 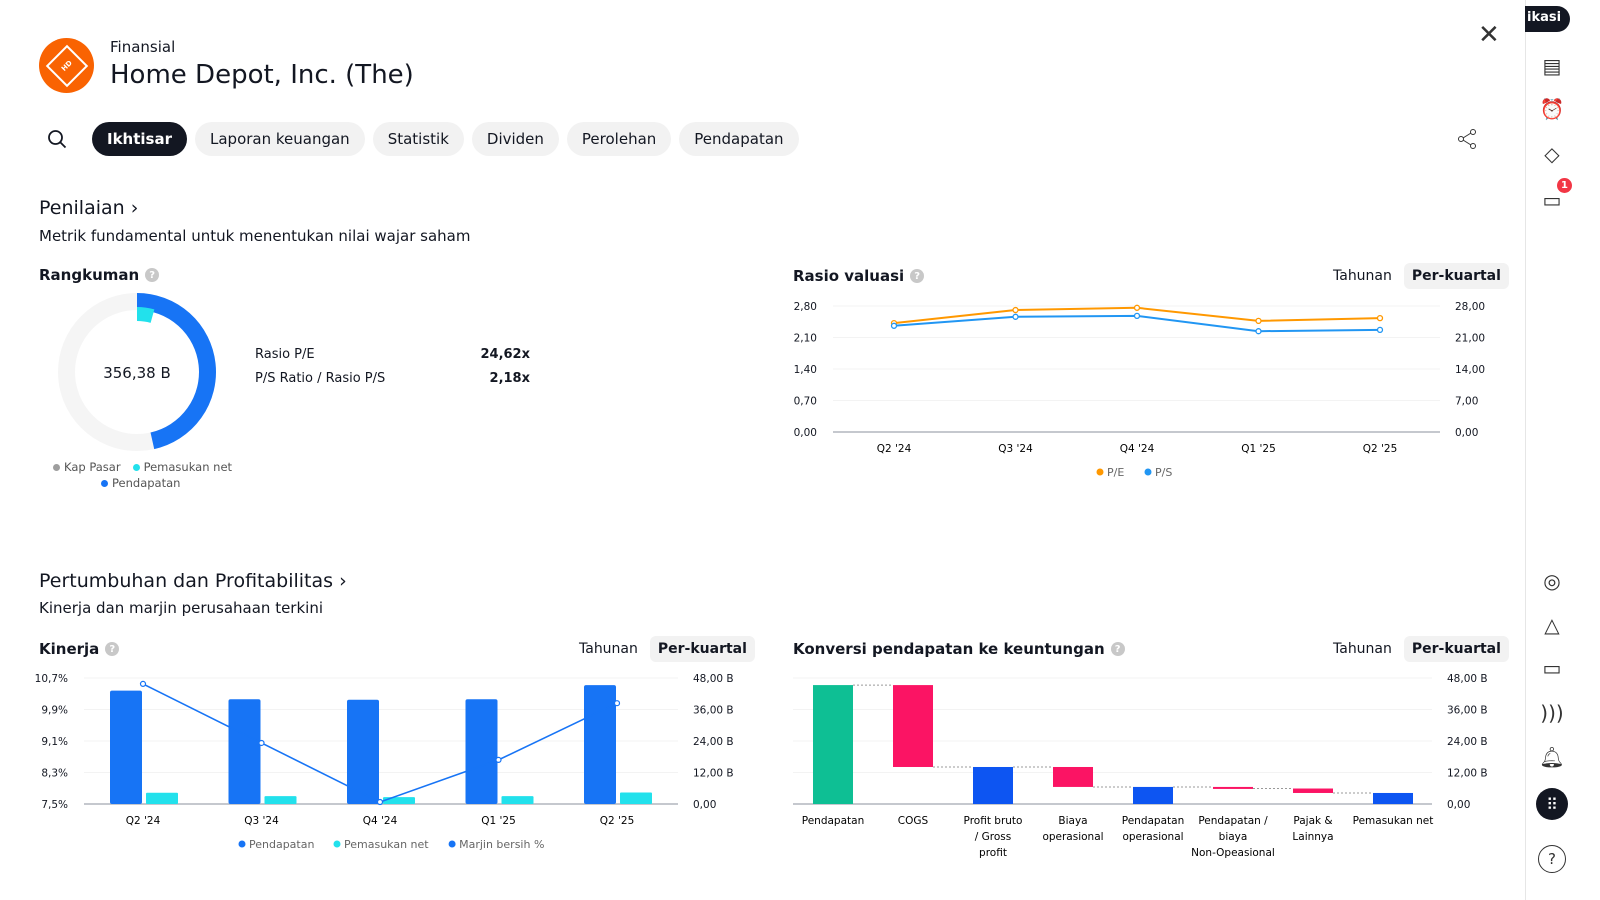 What do you see at coordinates (1153, 821) in the screenshot?
I see `x-tick-label: Pendapatan` at bounding box center [1153, 821].